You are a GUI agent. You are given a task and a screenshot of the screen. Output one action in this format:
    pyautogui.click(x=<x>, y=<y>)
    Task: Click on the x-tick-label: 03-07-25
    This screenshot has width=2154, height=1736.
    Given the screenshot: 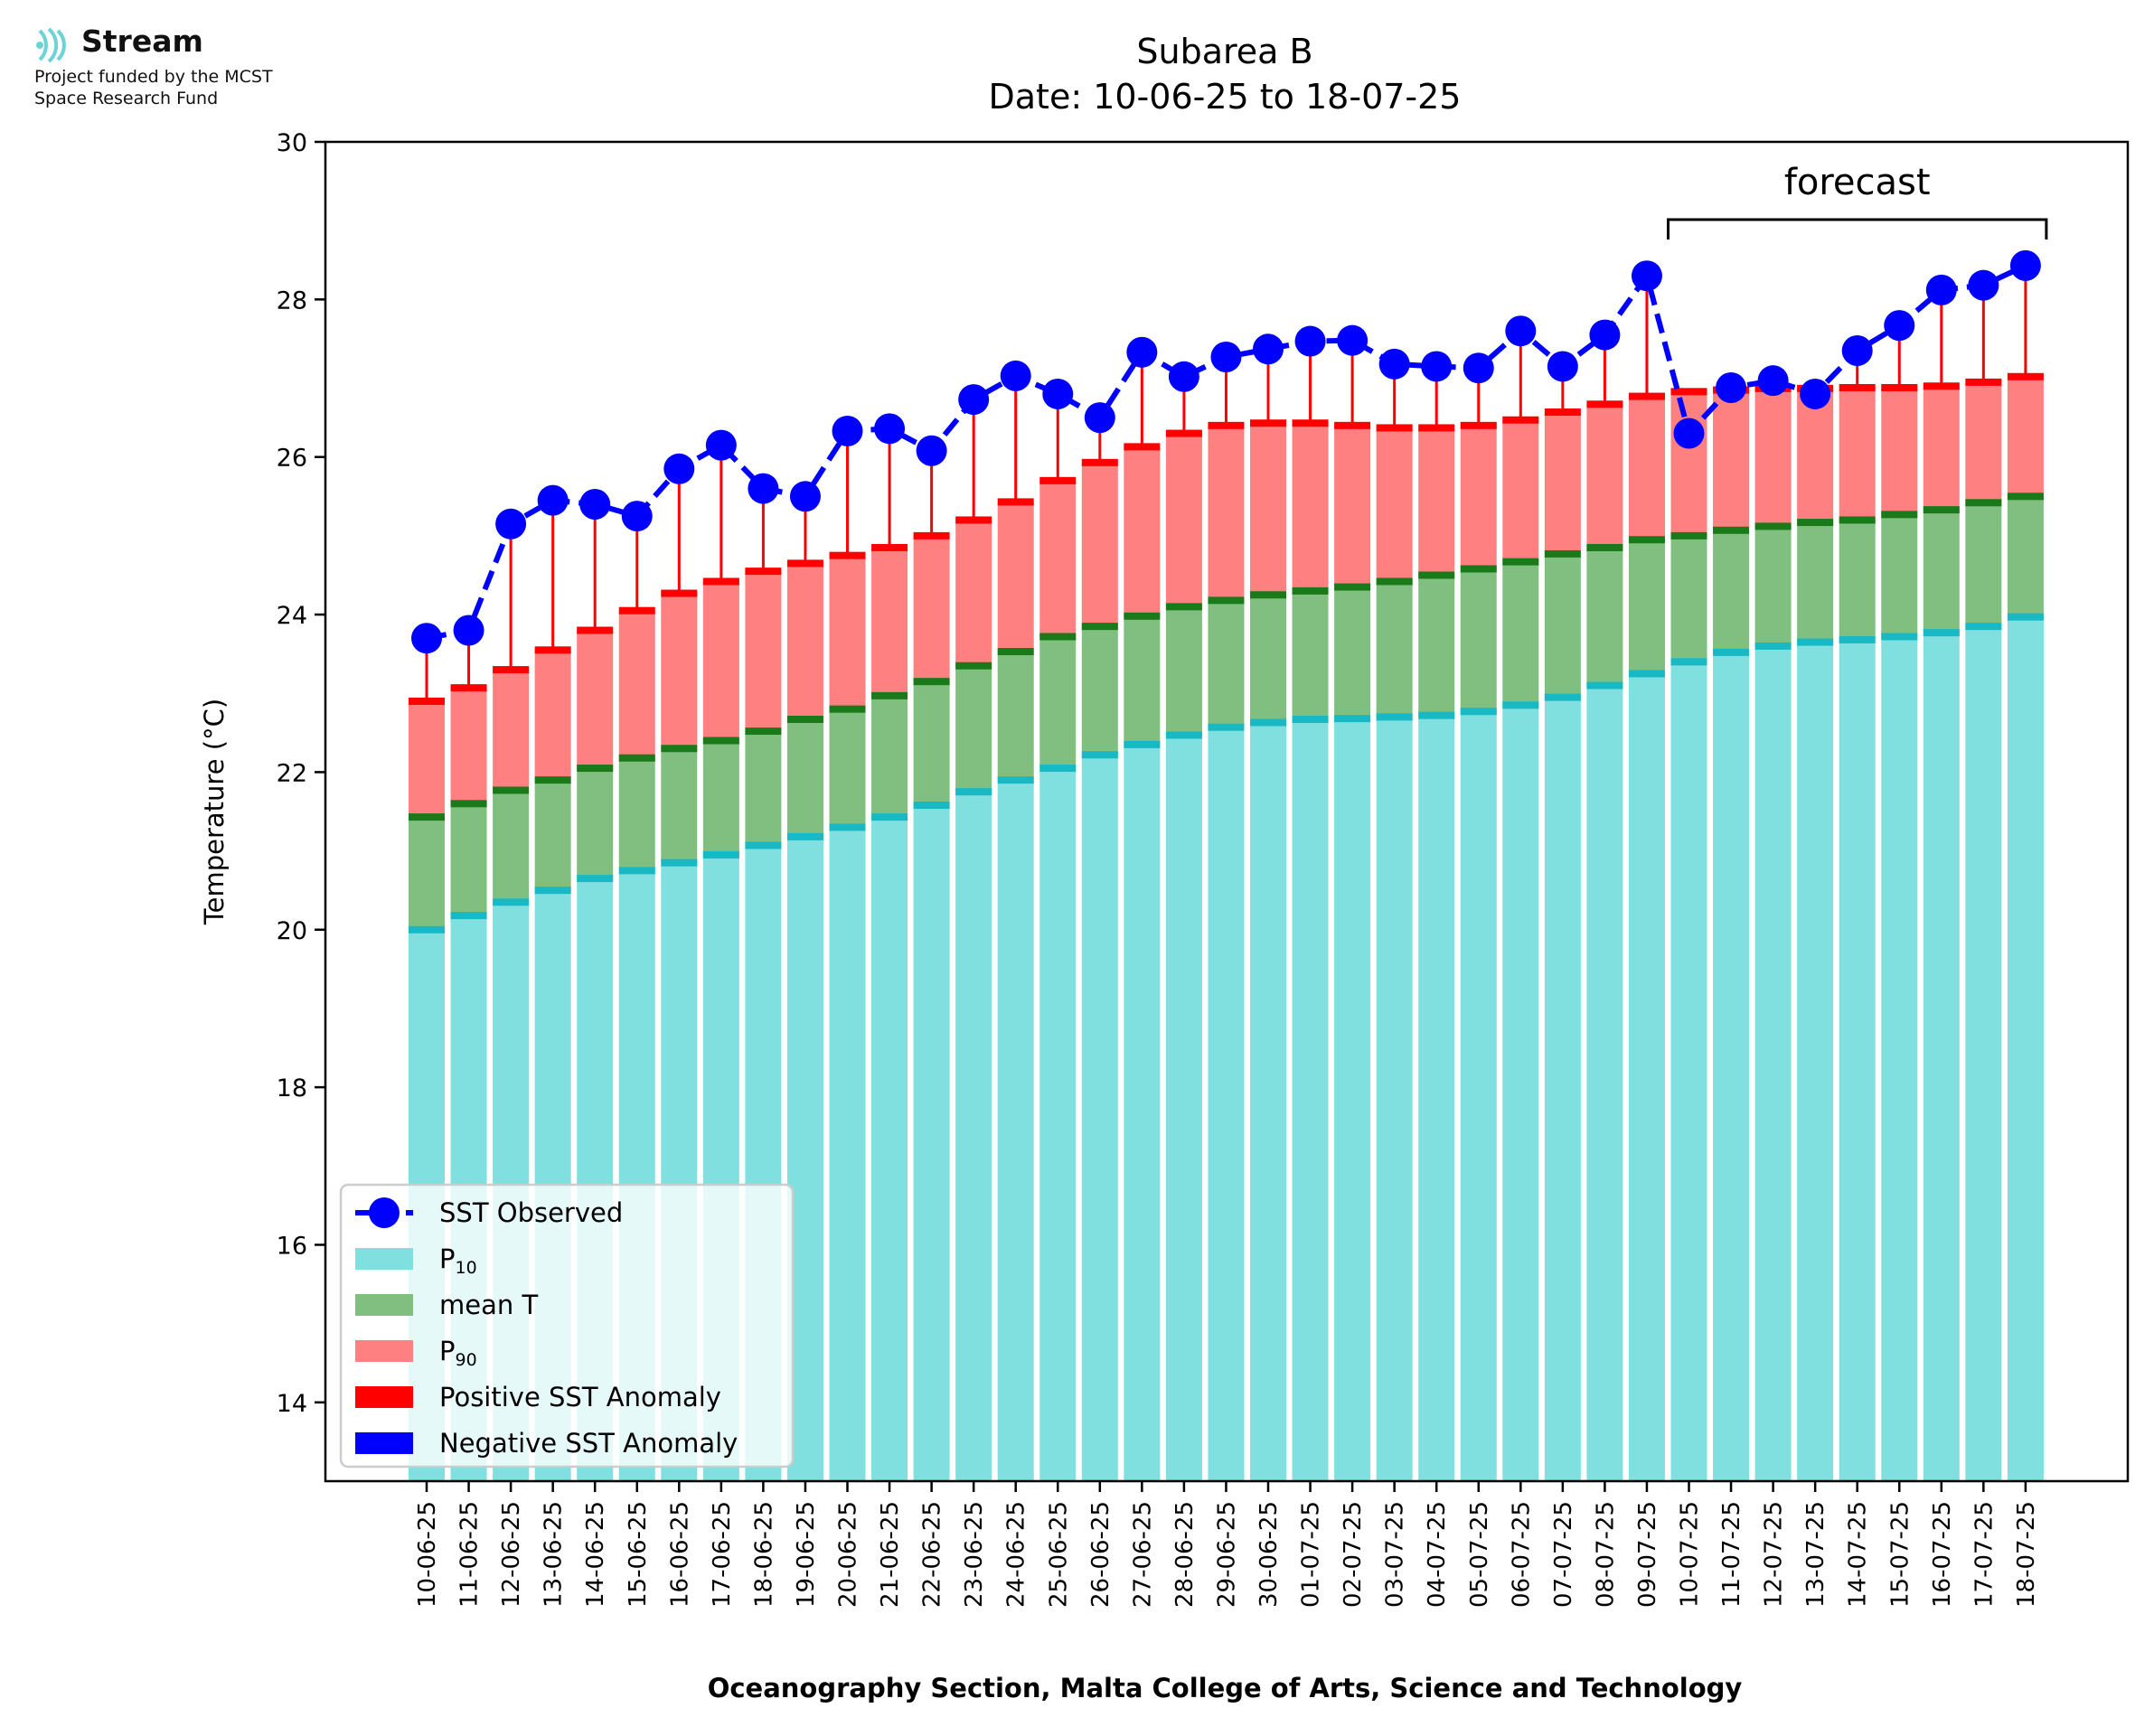 What is the action you would take?
    pyautogui.click(x=1395, y=1554)
    